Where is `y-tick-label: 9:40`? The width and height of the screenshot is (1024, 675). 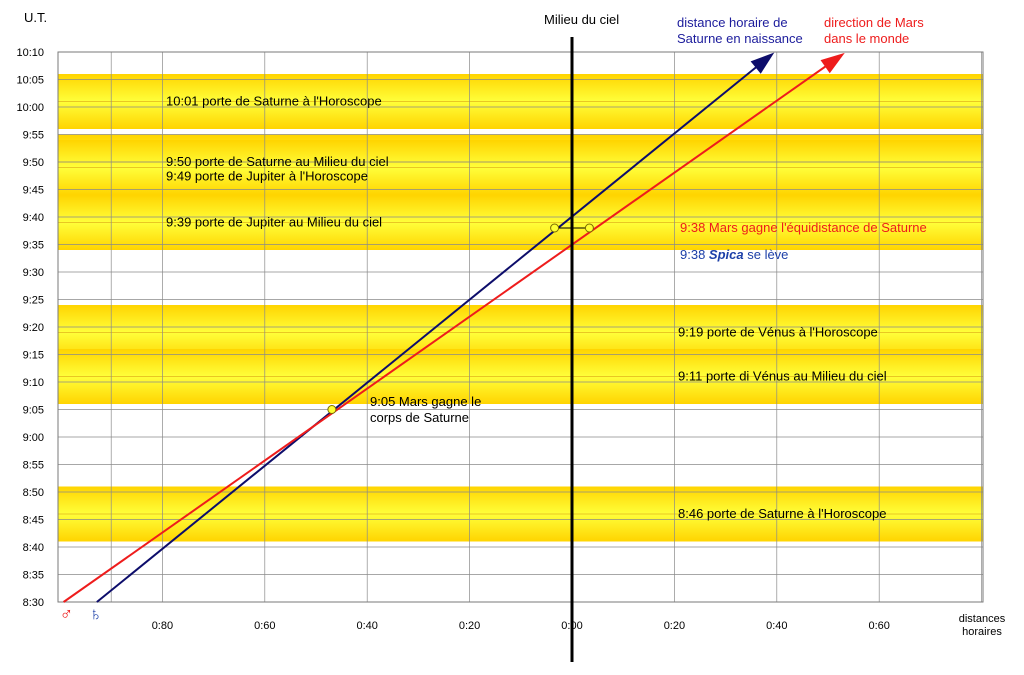 y-tick-label: 9:40 is located at coordinates (33, 218).